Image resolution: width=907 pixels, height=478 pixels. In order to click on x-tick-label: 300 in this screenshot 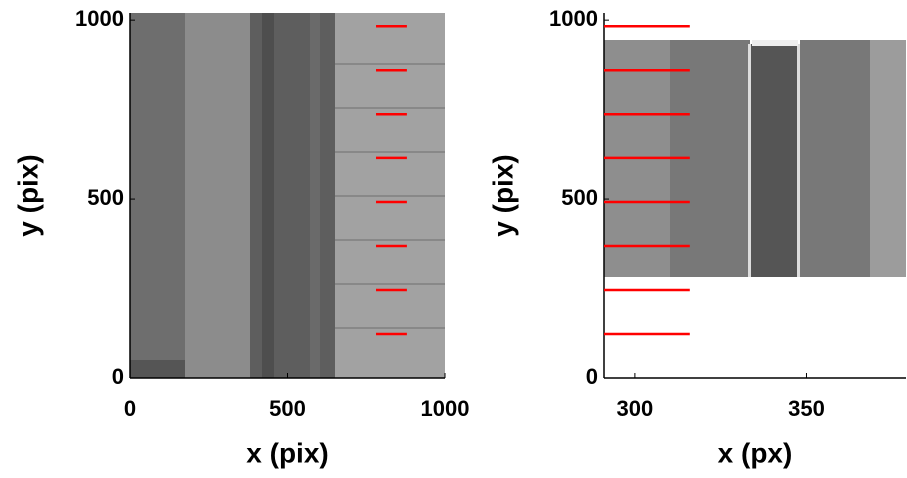, I will do `click(635, 408)`.